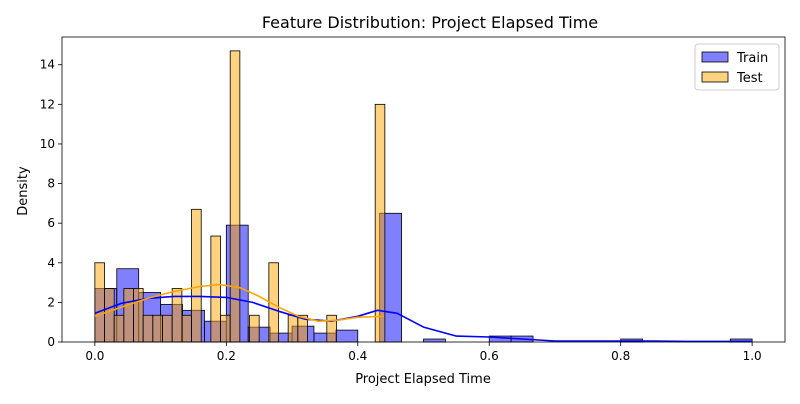 The image size is (800, 404). I want to click on x-tick-label: 0.0, so click(94, 356).